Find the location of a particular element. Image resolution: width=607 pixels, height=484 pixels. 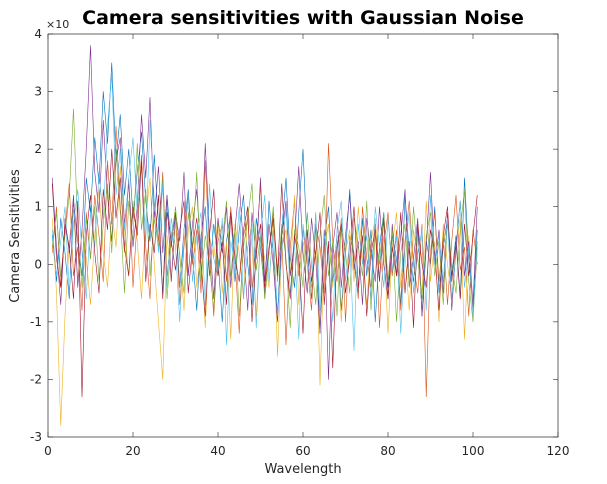

y-tick-label: 0 is located at coordinates (38, 264).